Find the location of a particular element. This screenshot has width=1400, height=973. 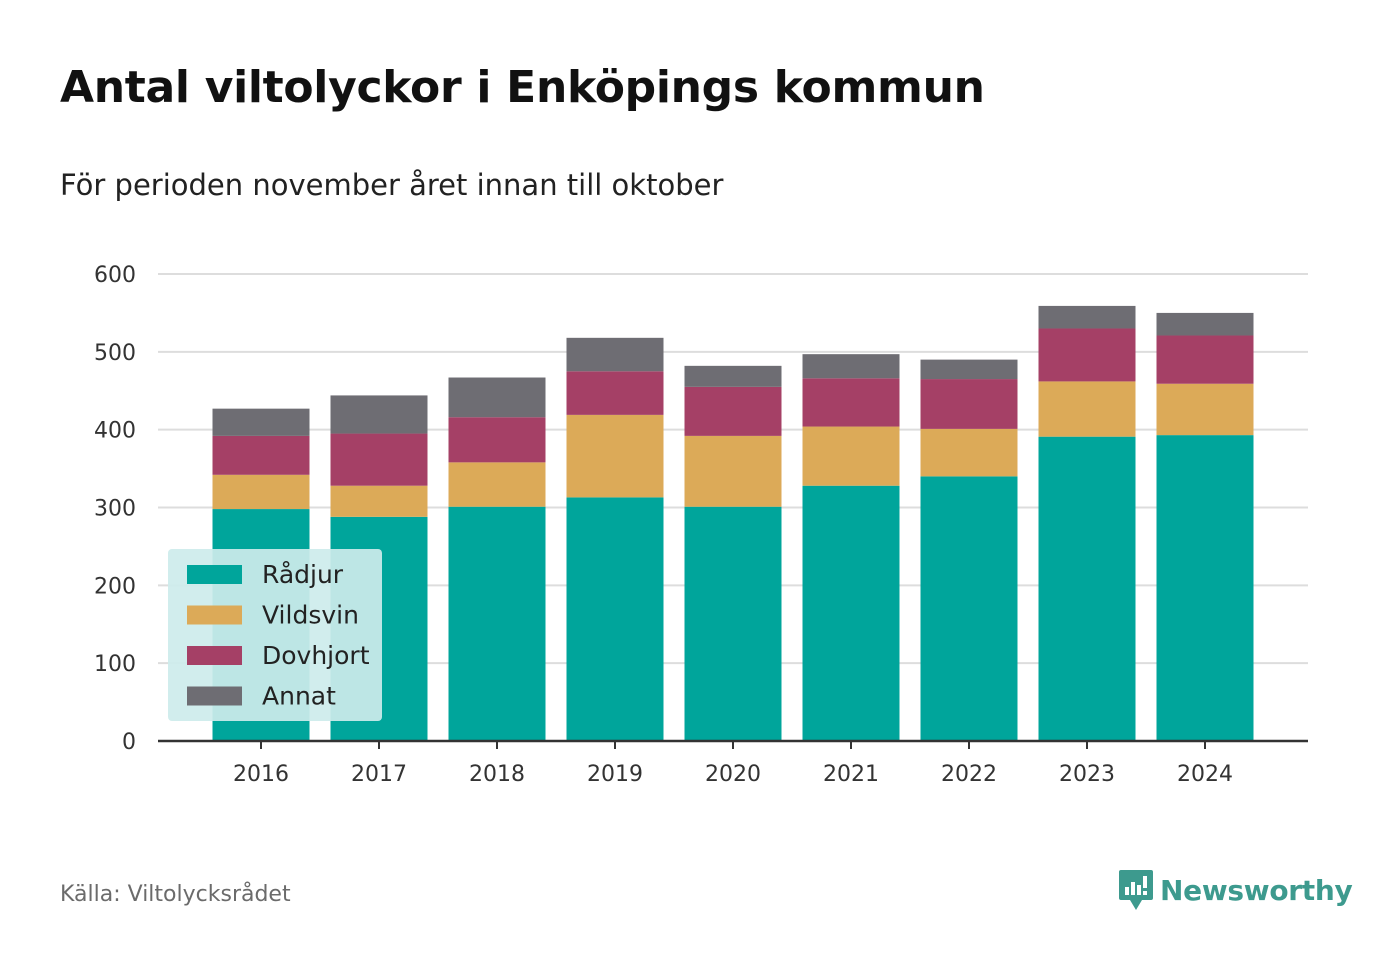

bar-dovhjort-2020 is located at coordinates (733, 411).